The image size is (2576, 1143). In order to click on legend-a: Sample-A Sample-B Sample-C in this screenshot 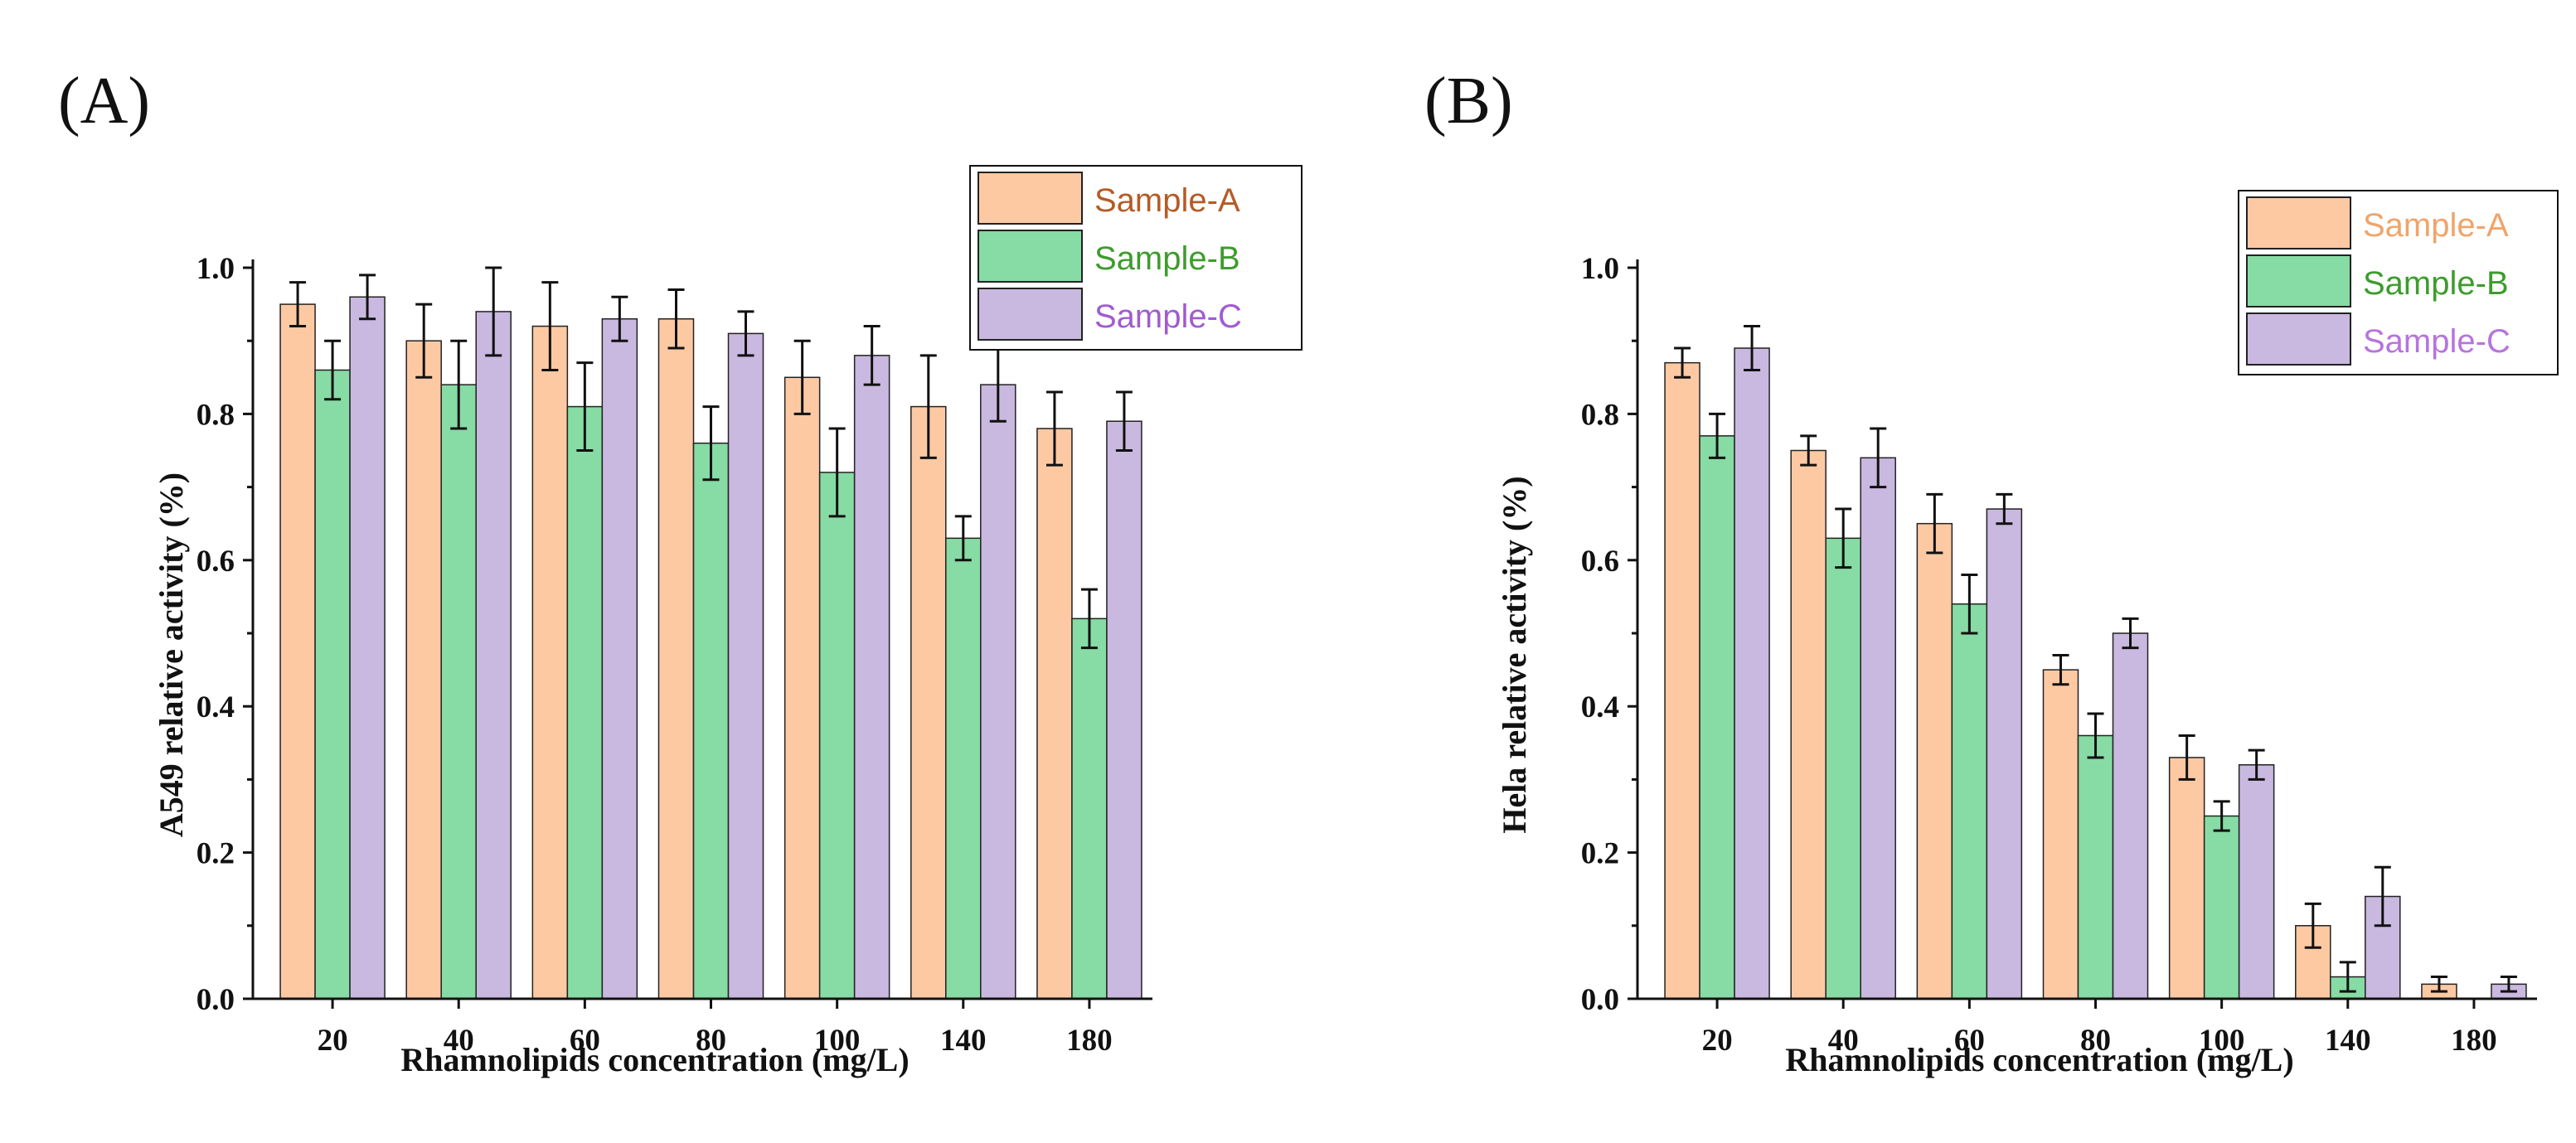, I will do `click(1136, 258)`.